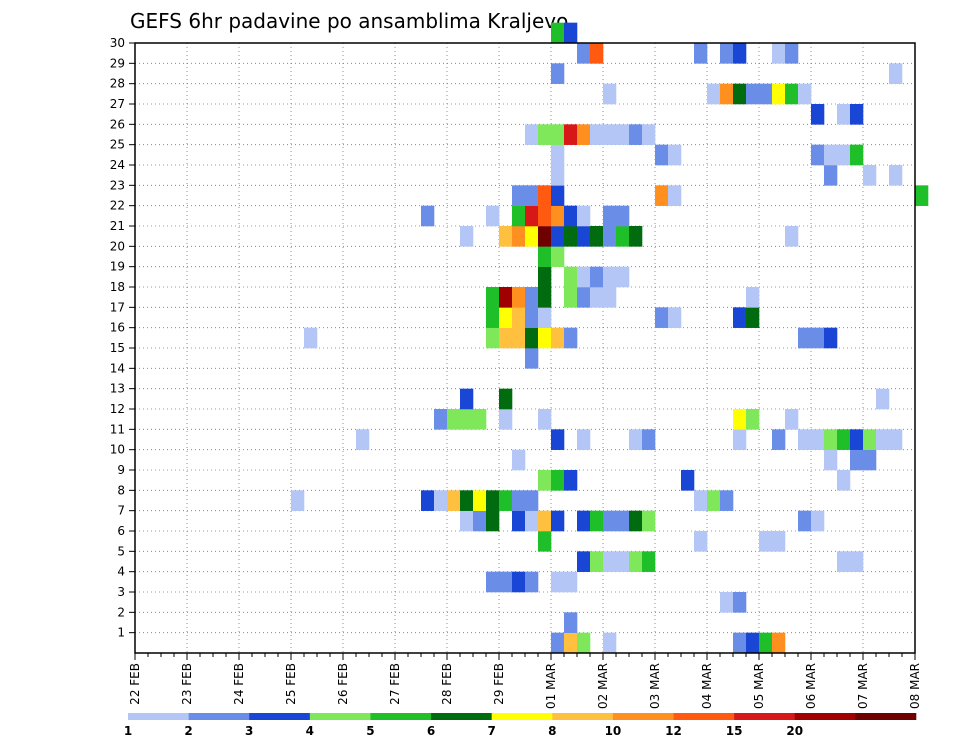 Image resolution: width=960 pixels, height=742 pixels. What do you see at coordinates (863, 686) in the screenshot?
I see `x-tick-label: 07 MAR` at bounding box center [863, 686].